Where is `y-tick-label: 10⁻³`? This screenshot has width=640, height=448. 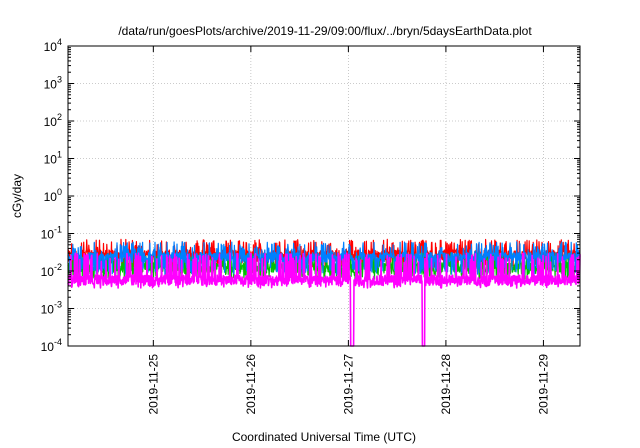
y-tick-label: 10⁻³ is located at coordinates (51, 308).